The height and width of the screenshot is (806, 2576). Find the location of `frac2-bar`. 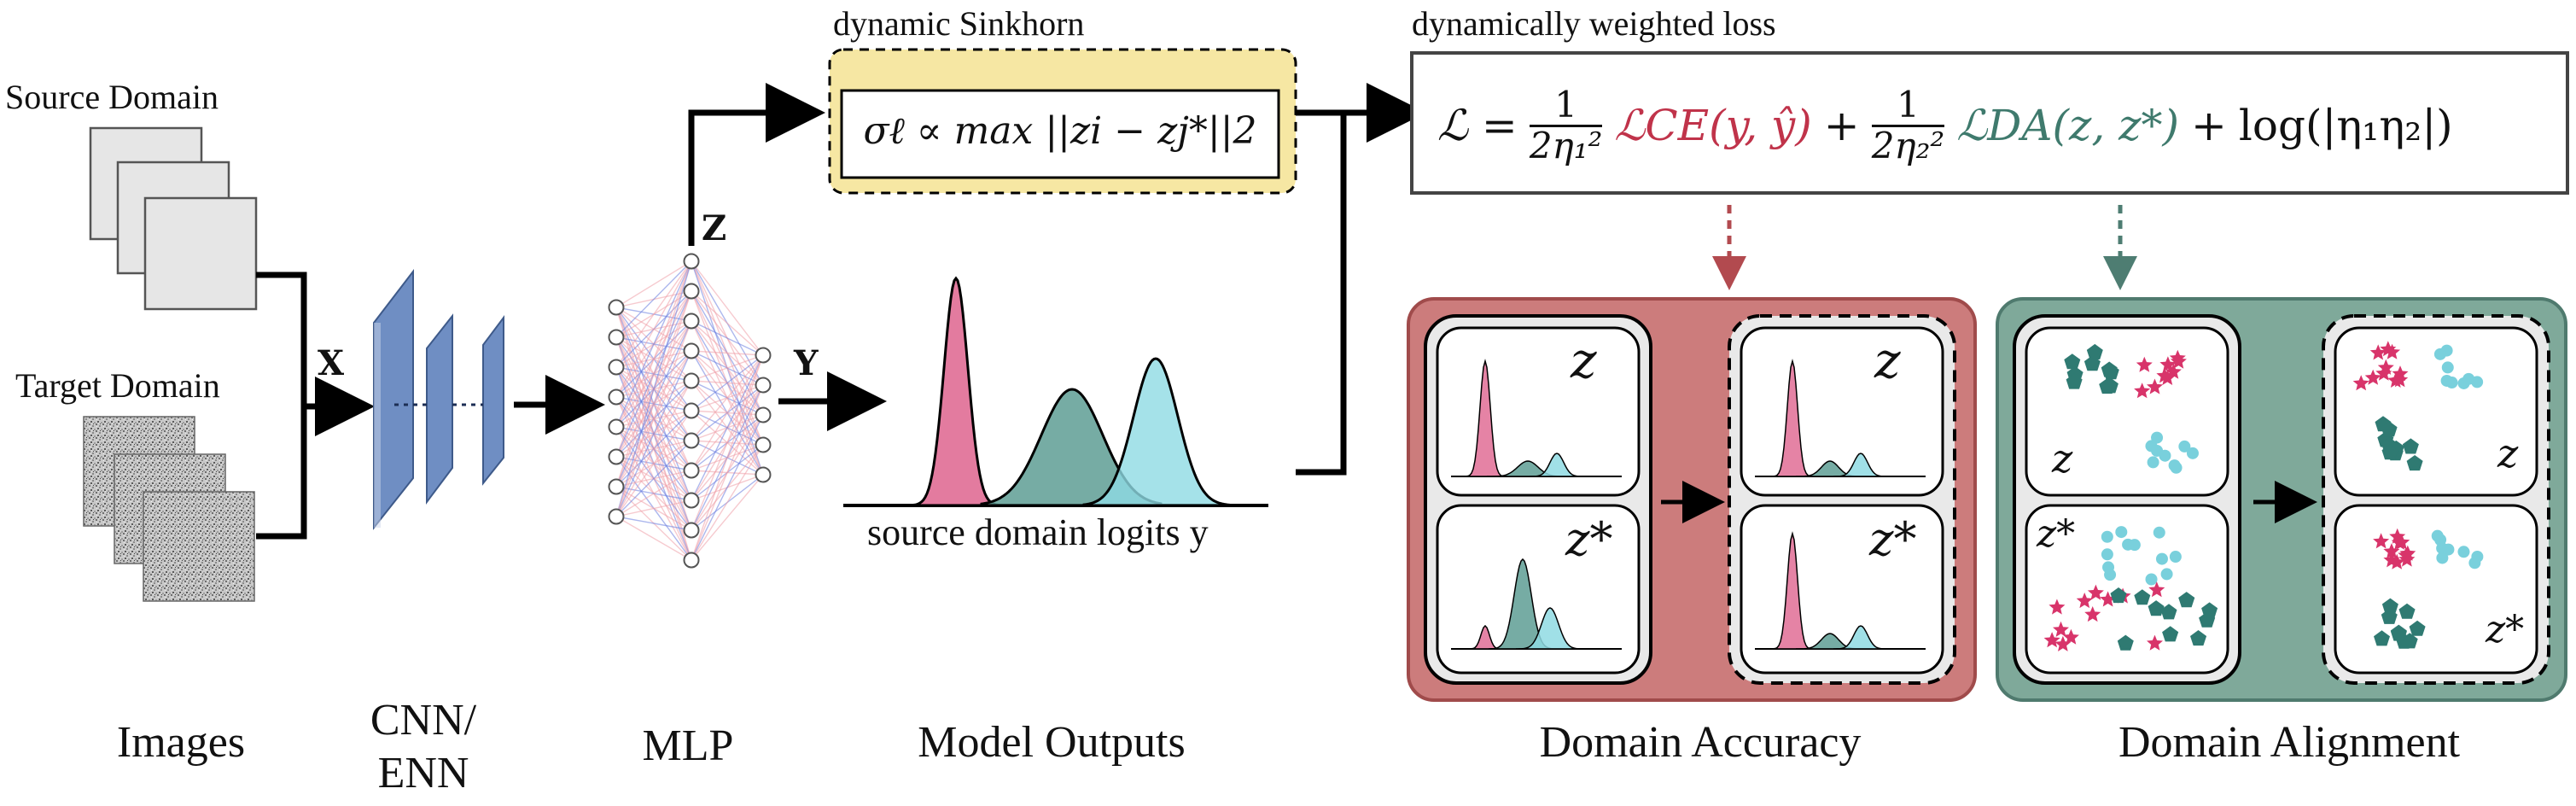

frac2-bar is located at coordinates (1908, 125).